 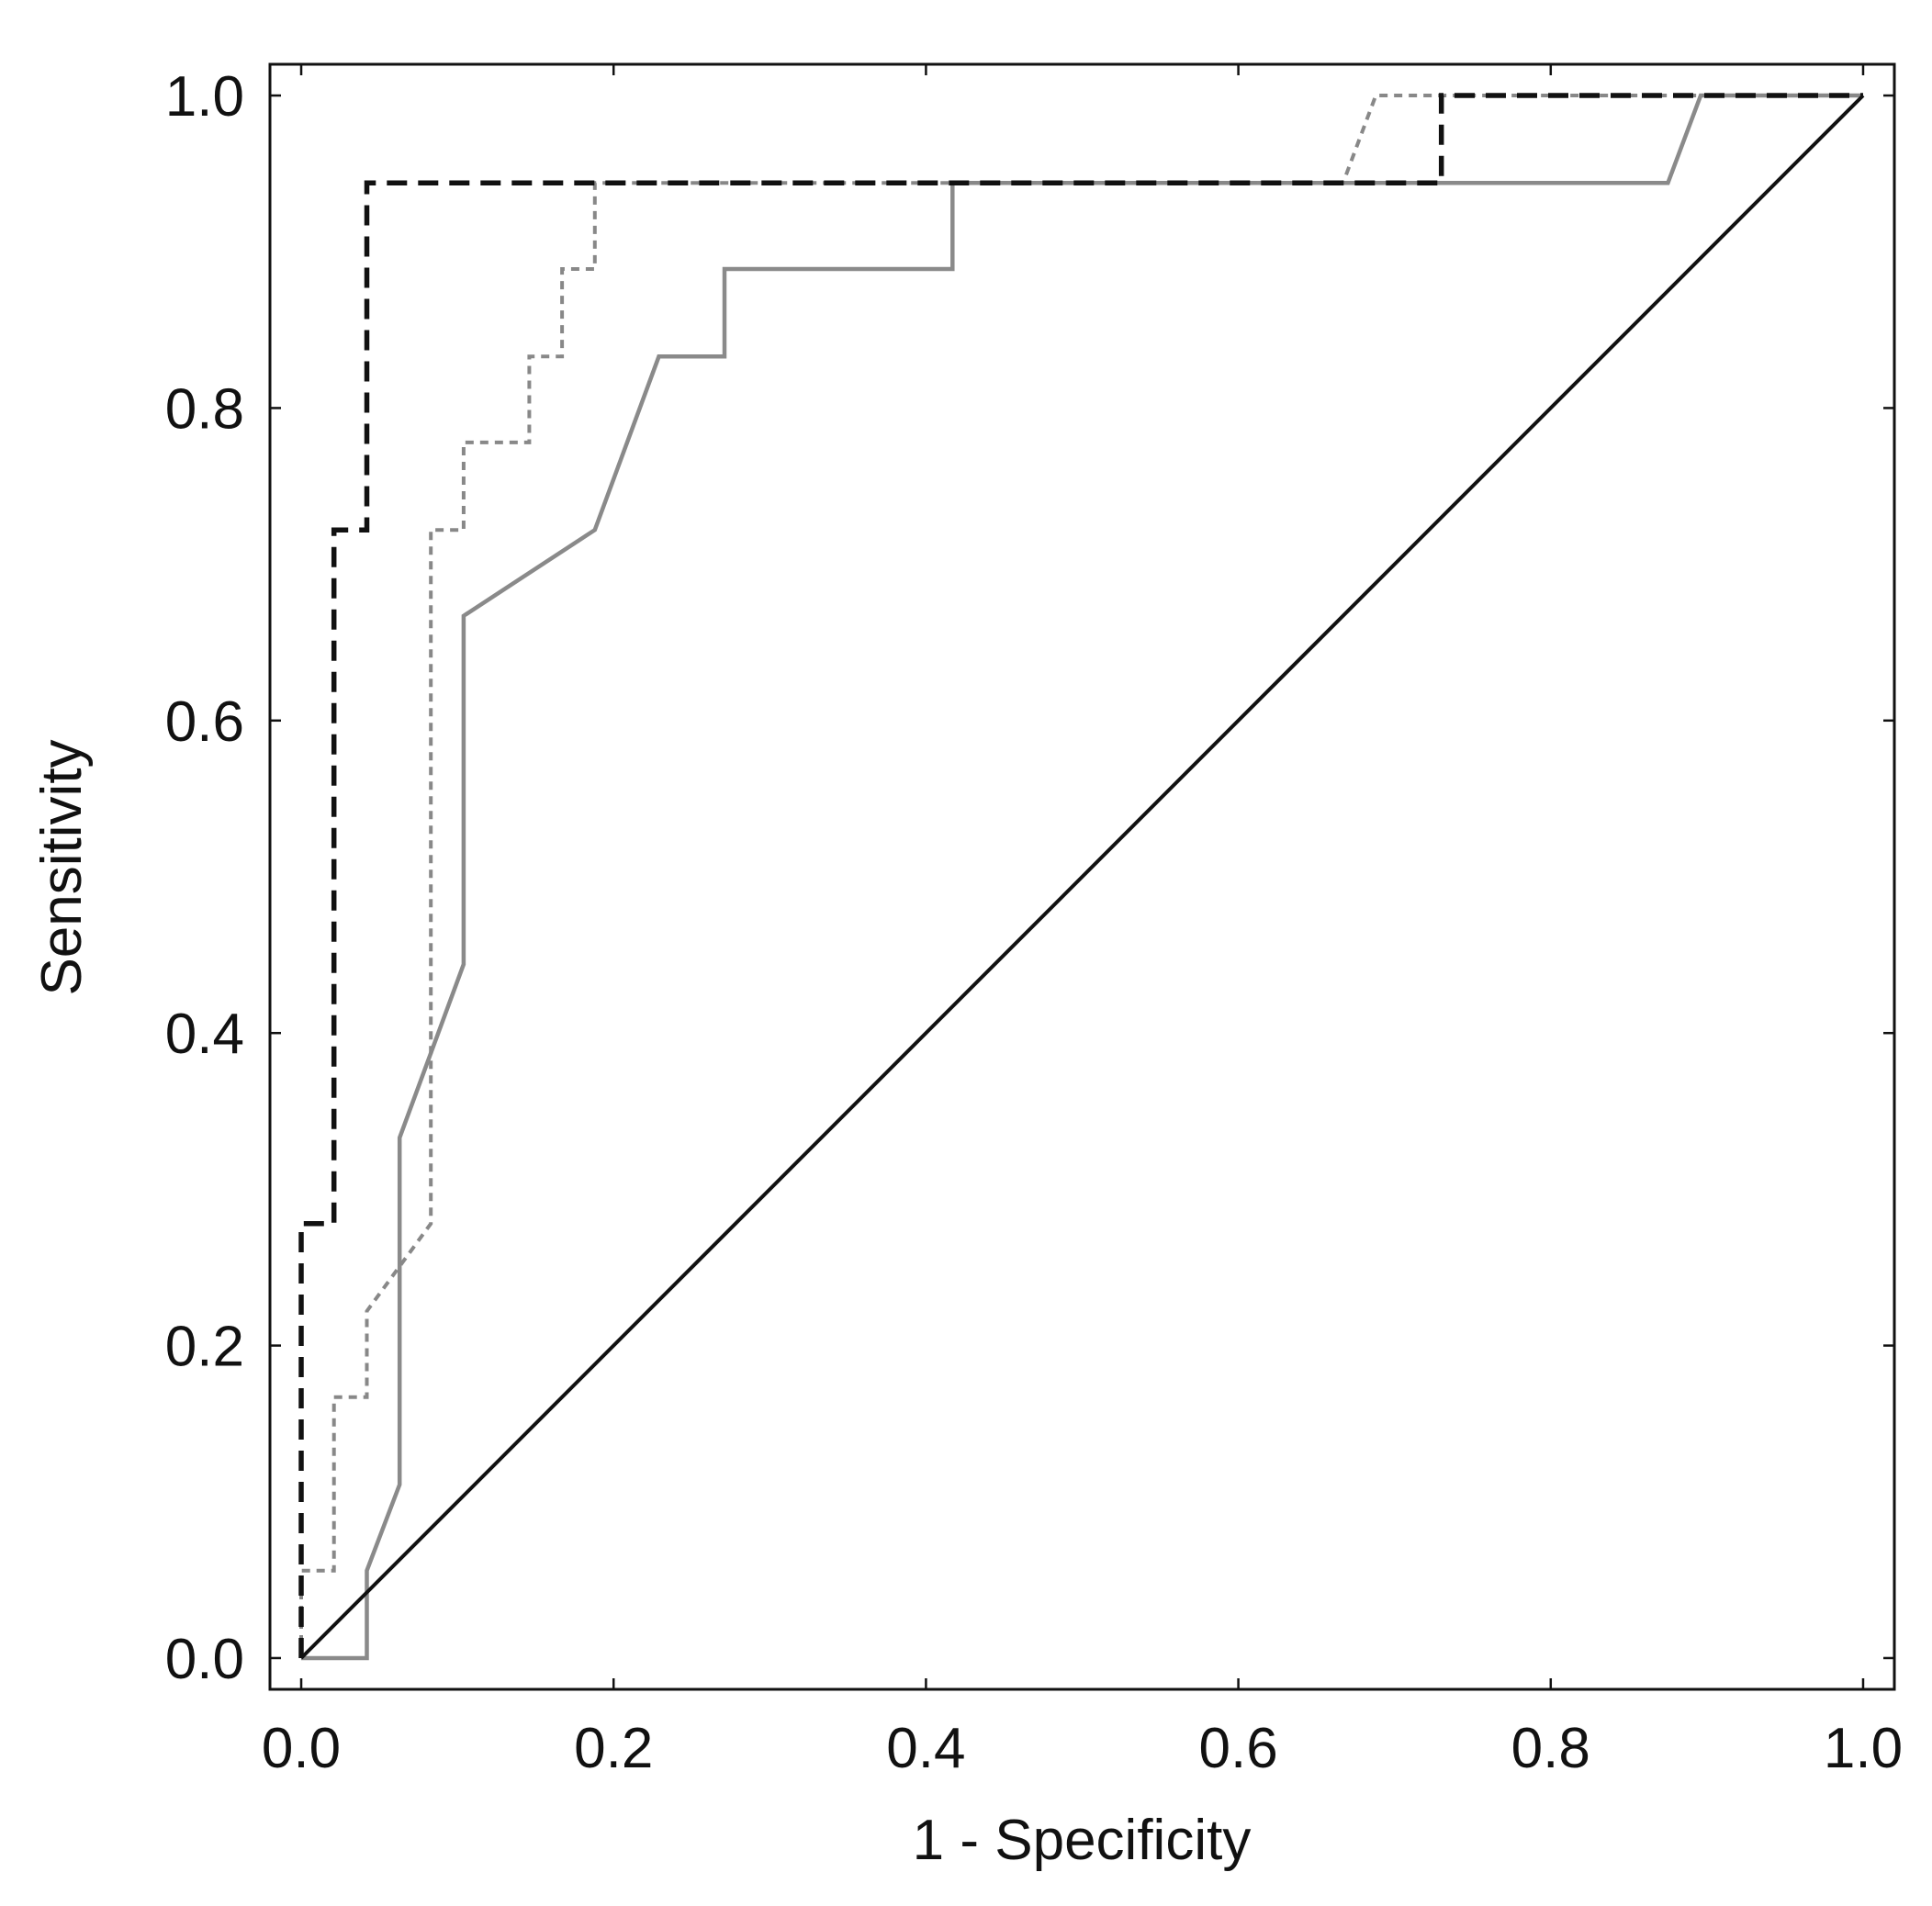 What do you see at coordinates (204, 97) in the screenshot?
I see `y-tick-label: 1.0` at bounding box center [204, 97].